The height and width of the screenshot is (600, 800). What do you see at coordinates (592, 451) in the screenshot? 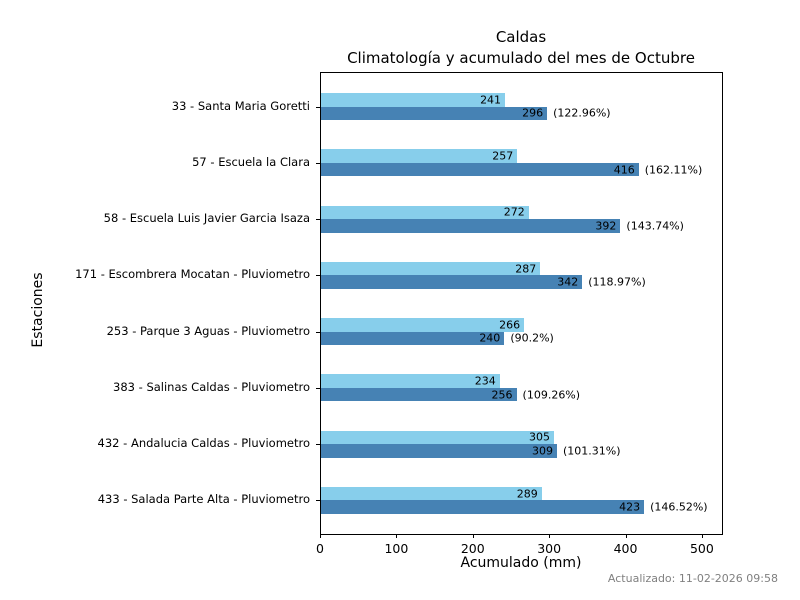
I see `bar-pct-label: (101.31%)` at bounding box center [592, 451].